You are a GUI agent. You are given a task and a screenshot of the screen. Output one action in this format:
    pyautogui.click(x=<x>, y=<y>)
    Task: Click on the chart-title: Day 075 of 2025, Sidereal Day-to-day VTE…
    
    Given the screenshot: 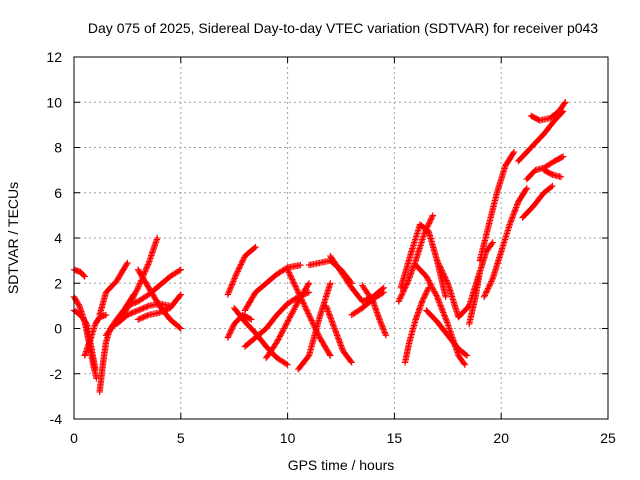 What is the action you would take?
    pyautogui.click(x=343, y=28)
    